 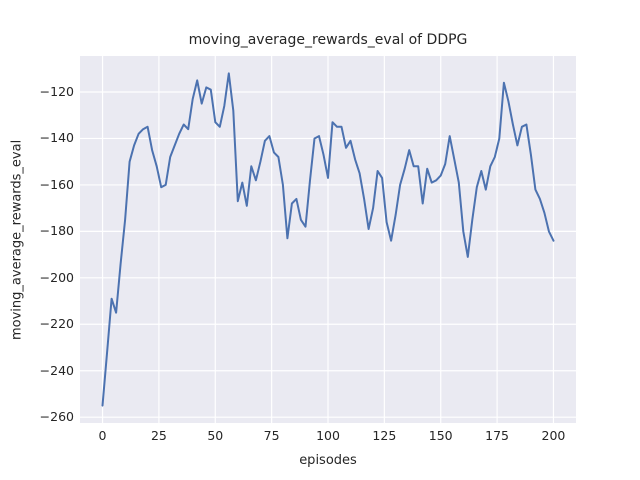 I want to click on y-tick-label: −180, so click(x=56, y=231).